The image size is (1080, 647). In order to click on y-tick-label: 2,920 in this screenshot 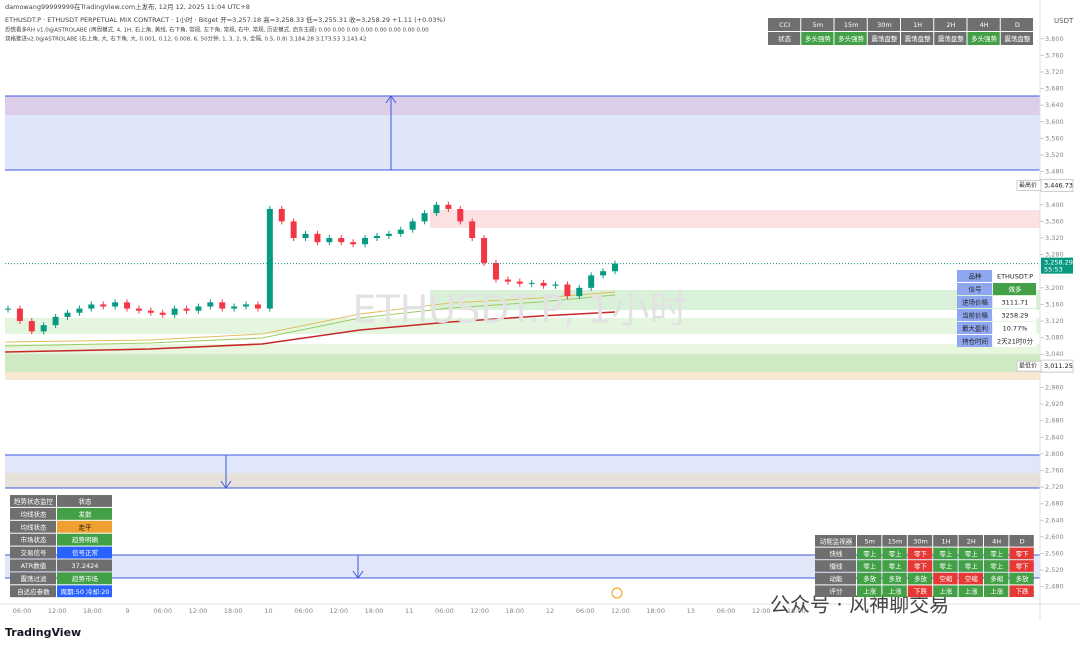, I will do `click(1054, 404)`.